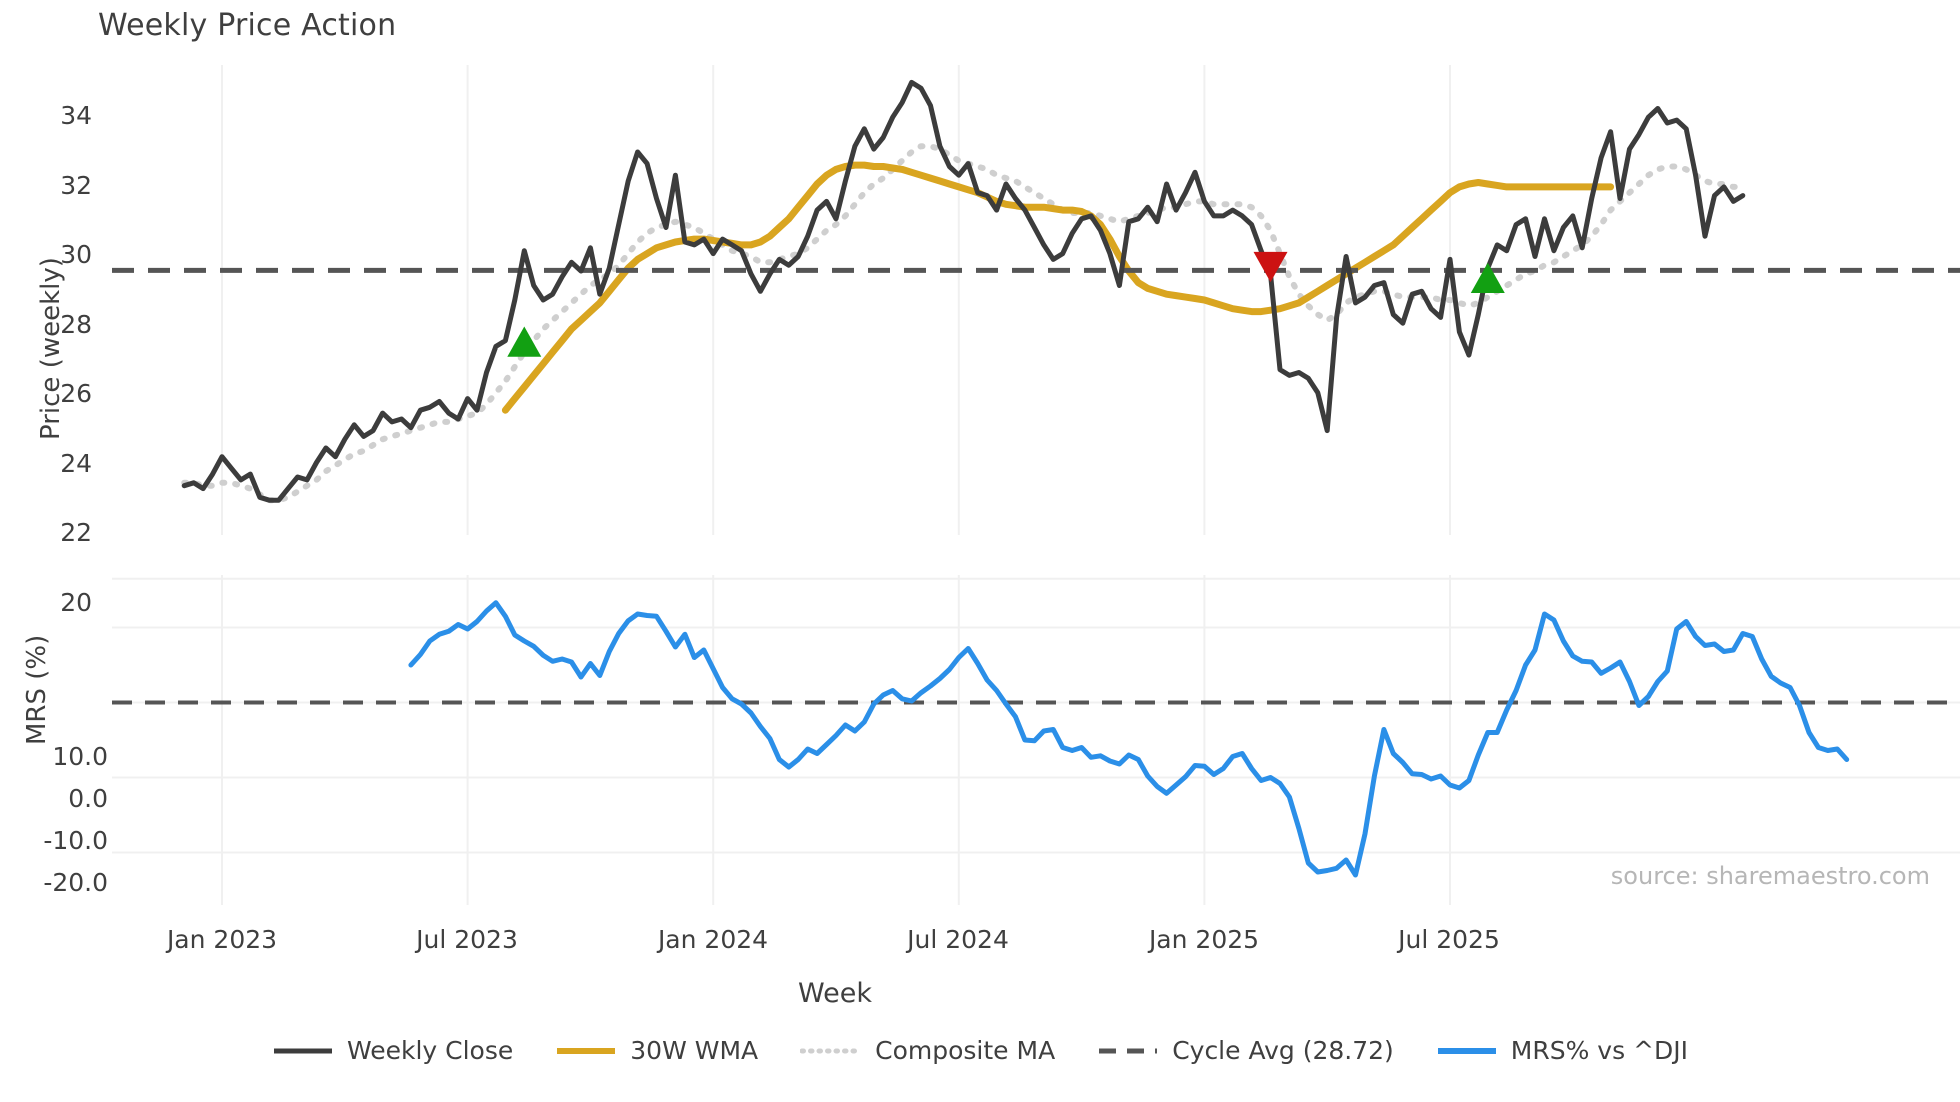 The image size is (1960, 1102). What do you see at coordinates (694, 1050) in the screenshot?
I see `legend-label: 30W WMA` at bounding box center [694, 1050].